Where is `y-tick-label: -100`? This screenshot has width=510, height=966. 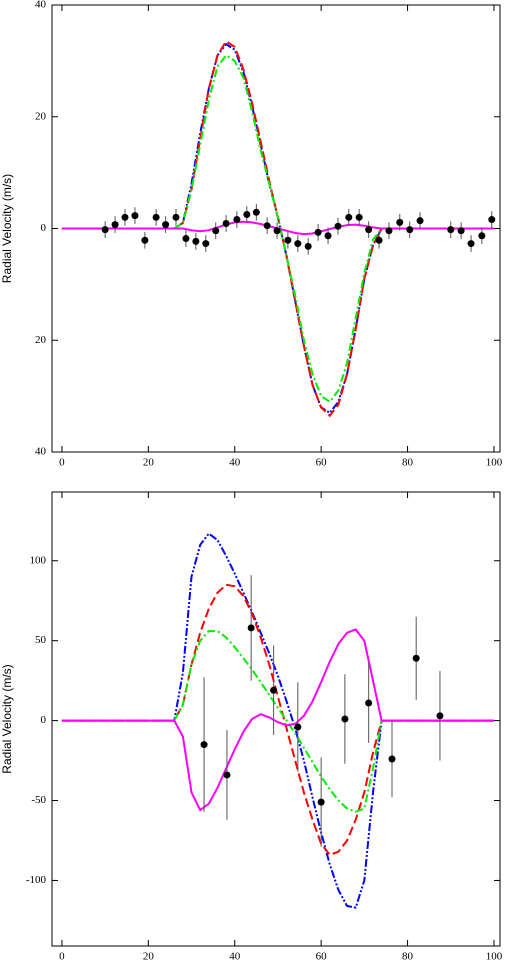 y-tick-label: -100 is located at coordinates (36, 880).